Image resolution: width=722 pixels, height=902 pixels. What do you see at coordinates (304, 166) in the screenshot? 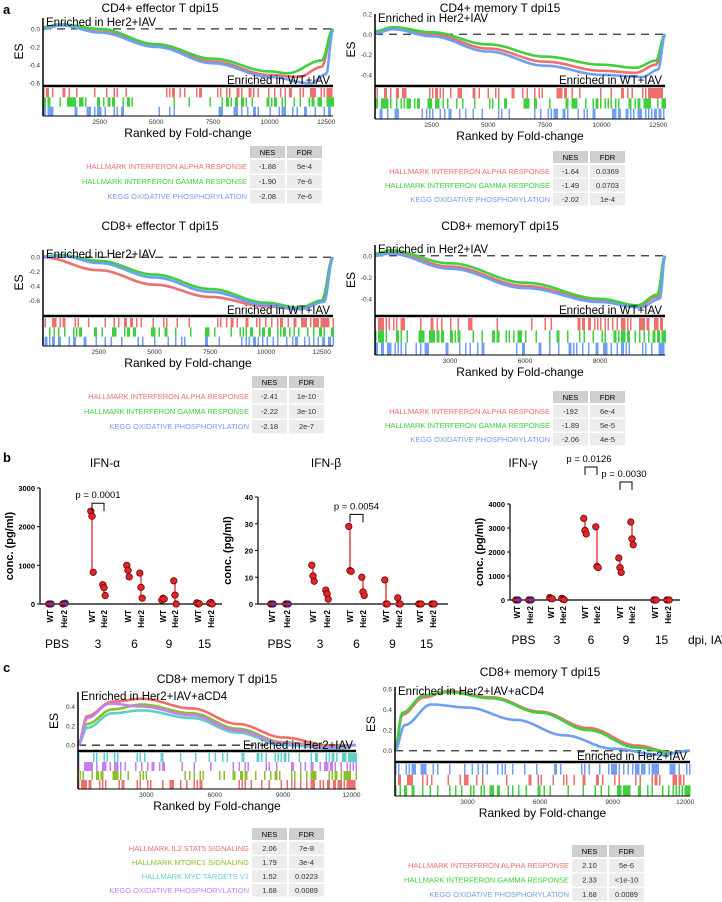
I see `fdr-value: 5e-4` at bounding box center [304, 166].